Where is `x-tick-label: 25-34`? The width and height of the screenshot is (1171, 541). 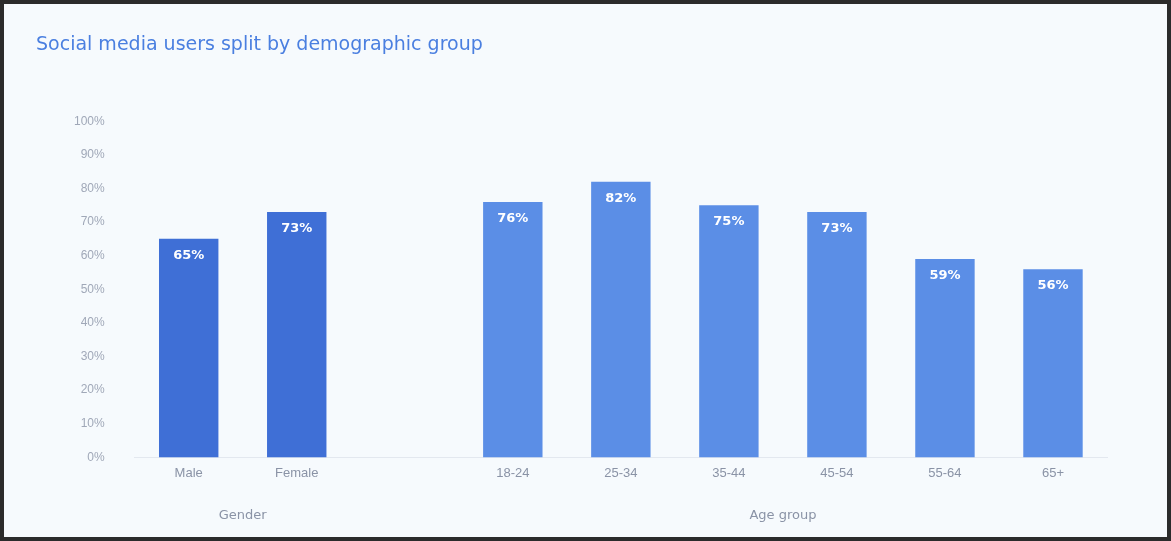 x-tick-label: 25-34 is located at coordinates (621, 472).